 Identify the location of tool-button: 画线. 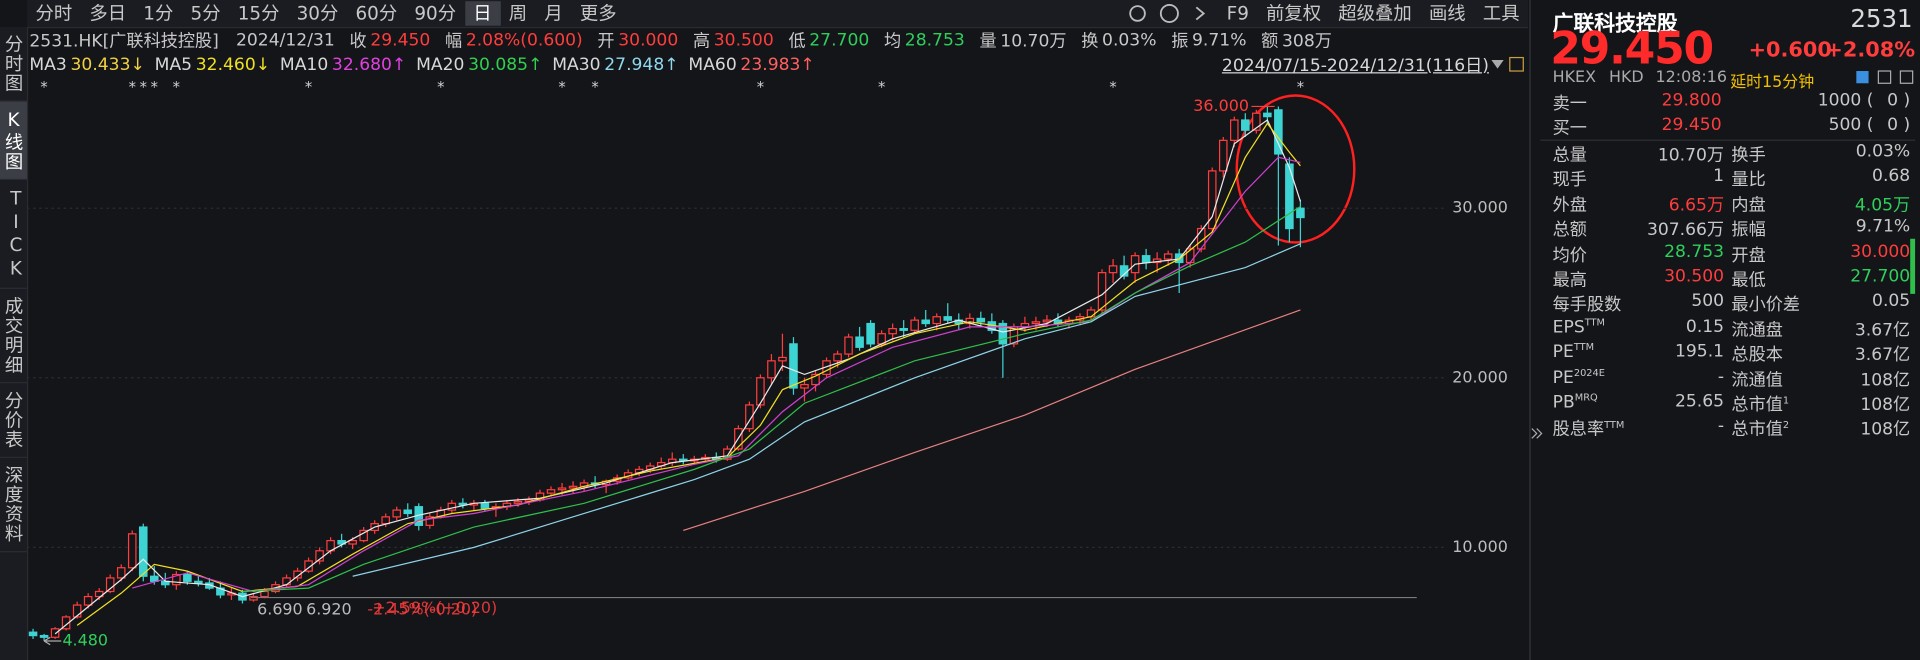
(1447, 13).